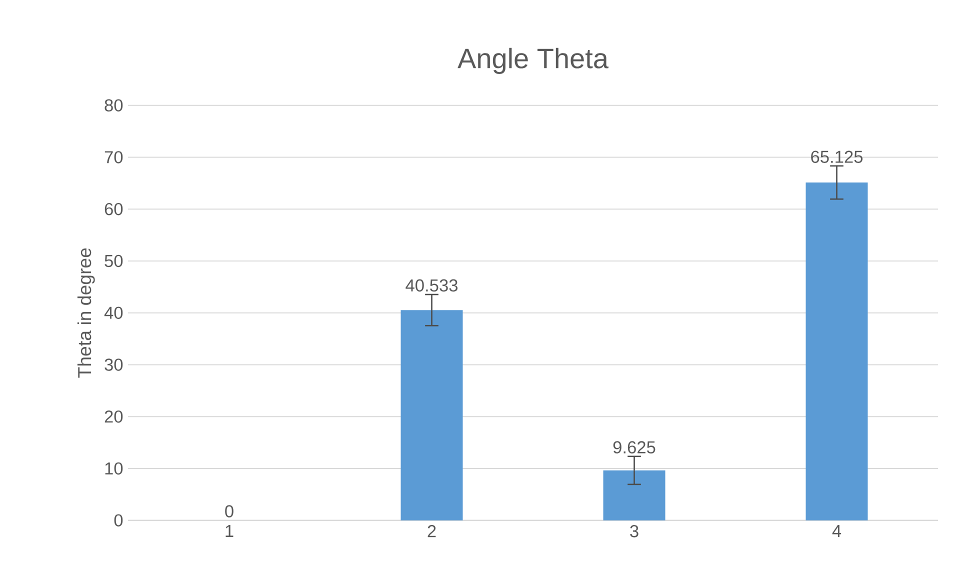 The height and width of the screenshot is (579, 955). I want to click on chart-title: Angle Theta, so click(533, 61).